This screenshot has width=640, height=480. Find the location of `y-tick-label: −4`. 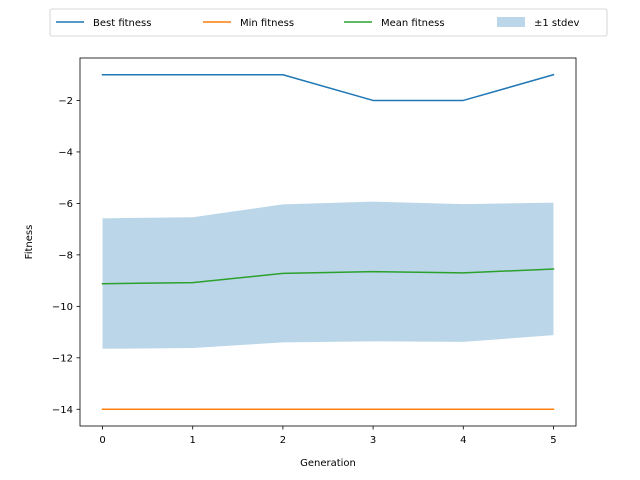

y-tick-label: −4 is located at coordinates (65, 152).